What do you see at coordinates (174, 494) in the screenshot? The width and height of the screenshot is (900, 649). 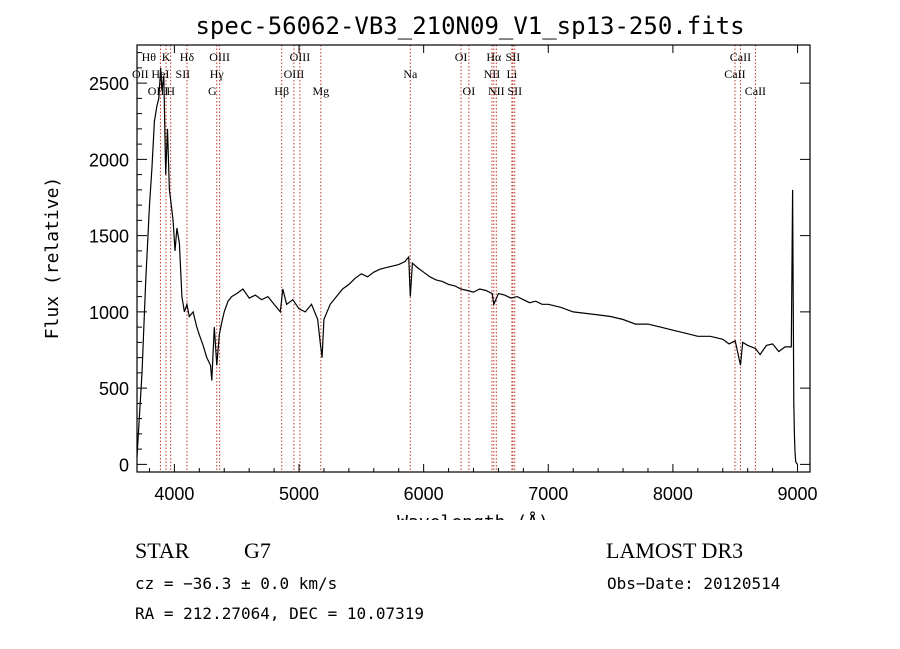 I see `x-tick-label: 4000` at bounding box center [174, 494].